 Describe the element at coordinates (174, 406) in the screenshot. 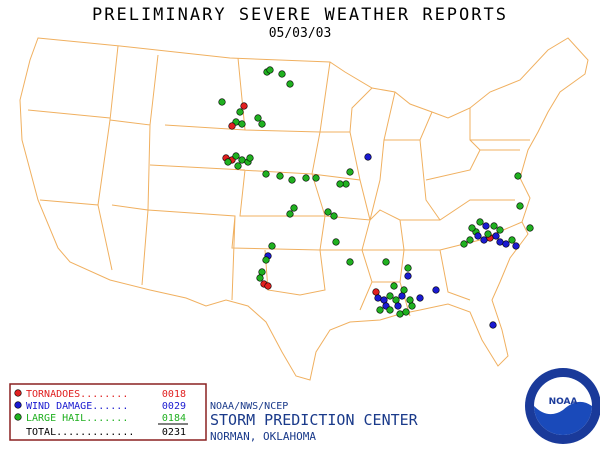

I see `legend-count: 0029` at that location.